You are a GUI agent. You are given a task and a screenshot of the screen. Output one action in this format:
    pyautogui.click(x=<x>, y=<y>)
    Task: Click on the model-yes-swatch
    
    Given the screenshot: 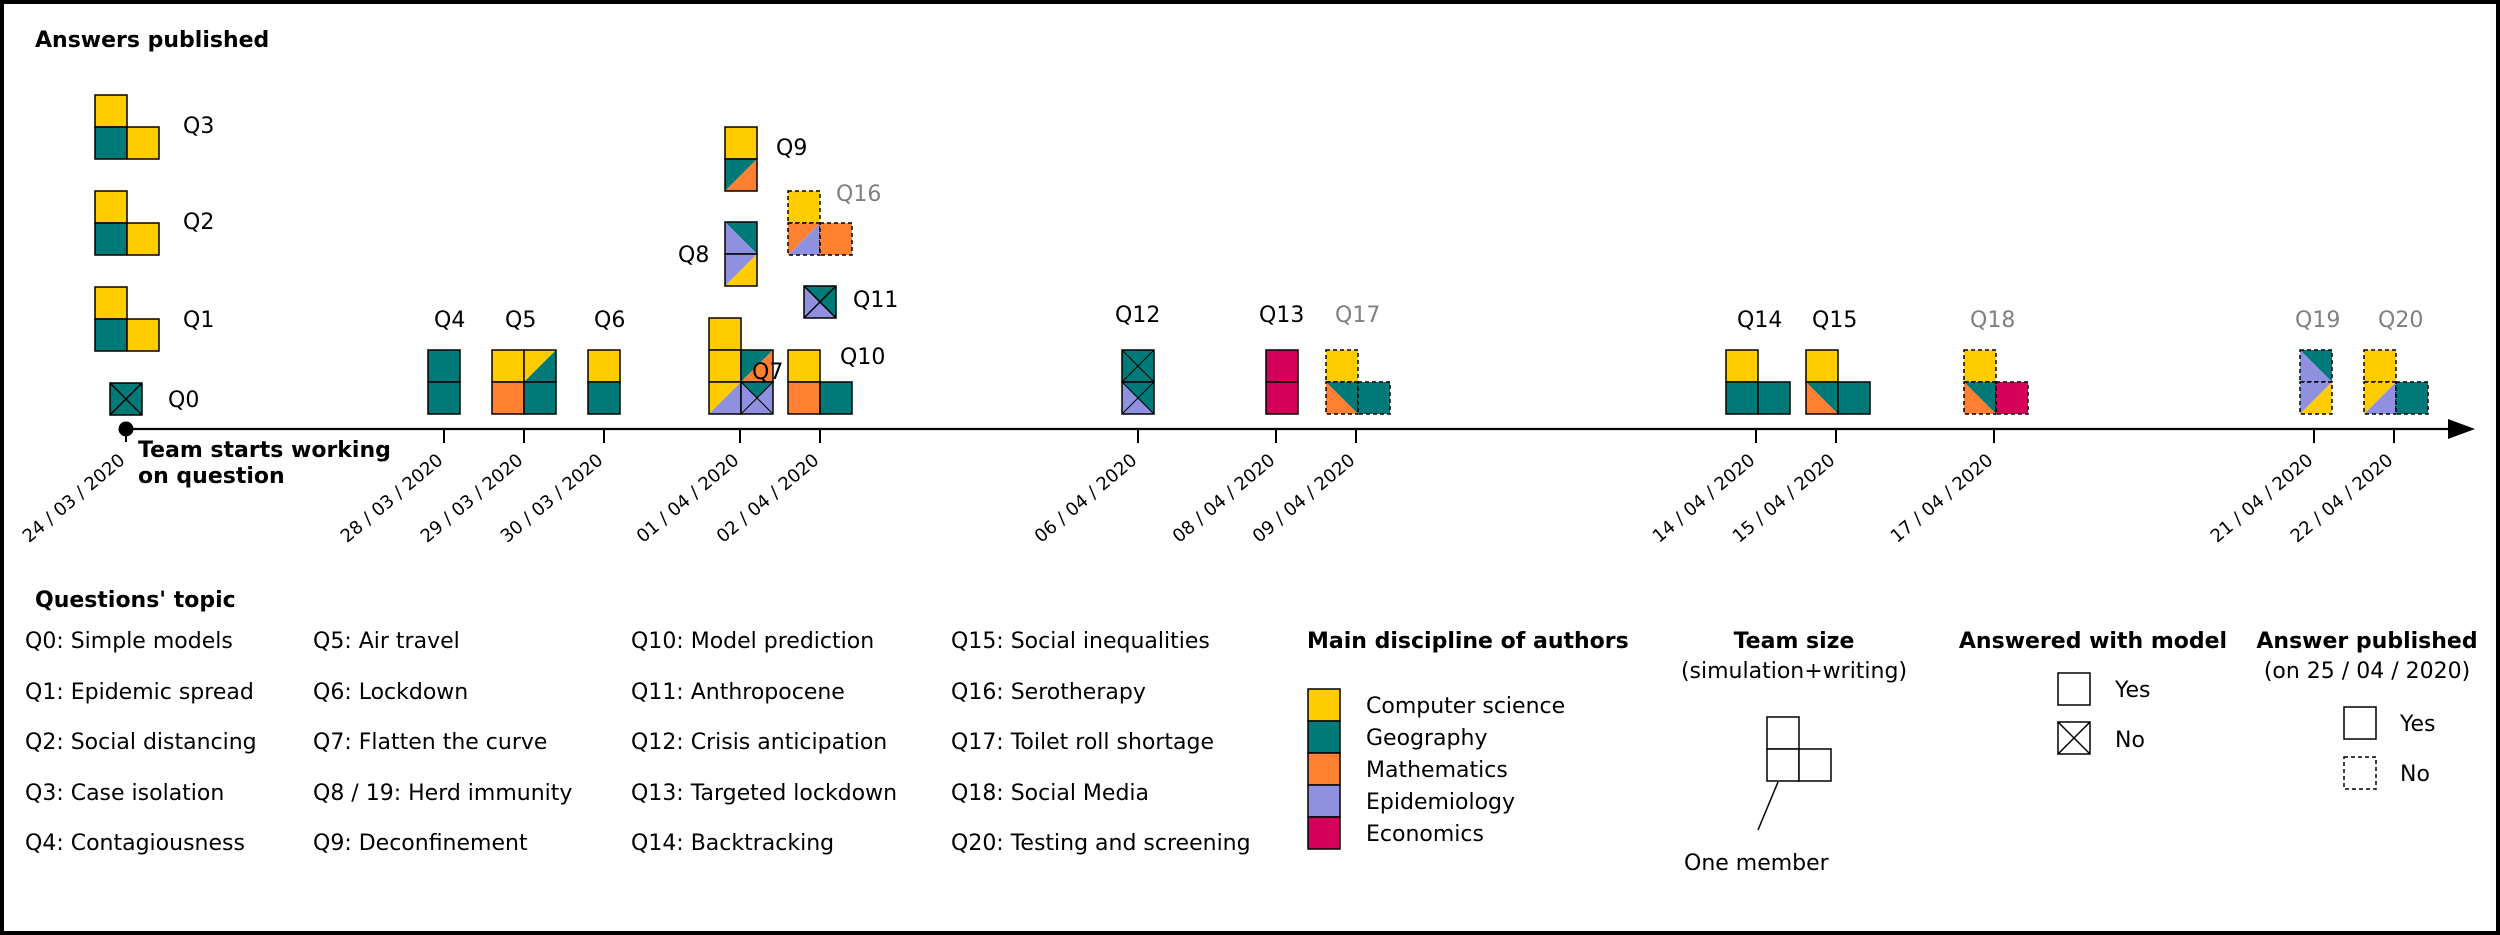 What is the action you would take?
    pyautogui.click(x=2074, y=689)
    